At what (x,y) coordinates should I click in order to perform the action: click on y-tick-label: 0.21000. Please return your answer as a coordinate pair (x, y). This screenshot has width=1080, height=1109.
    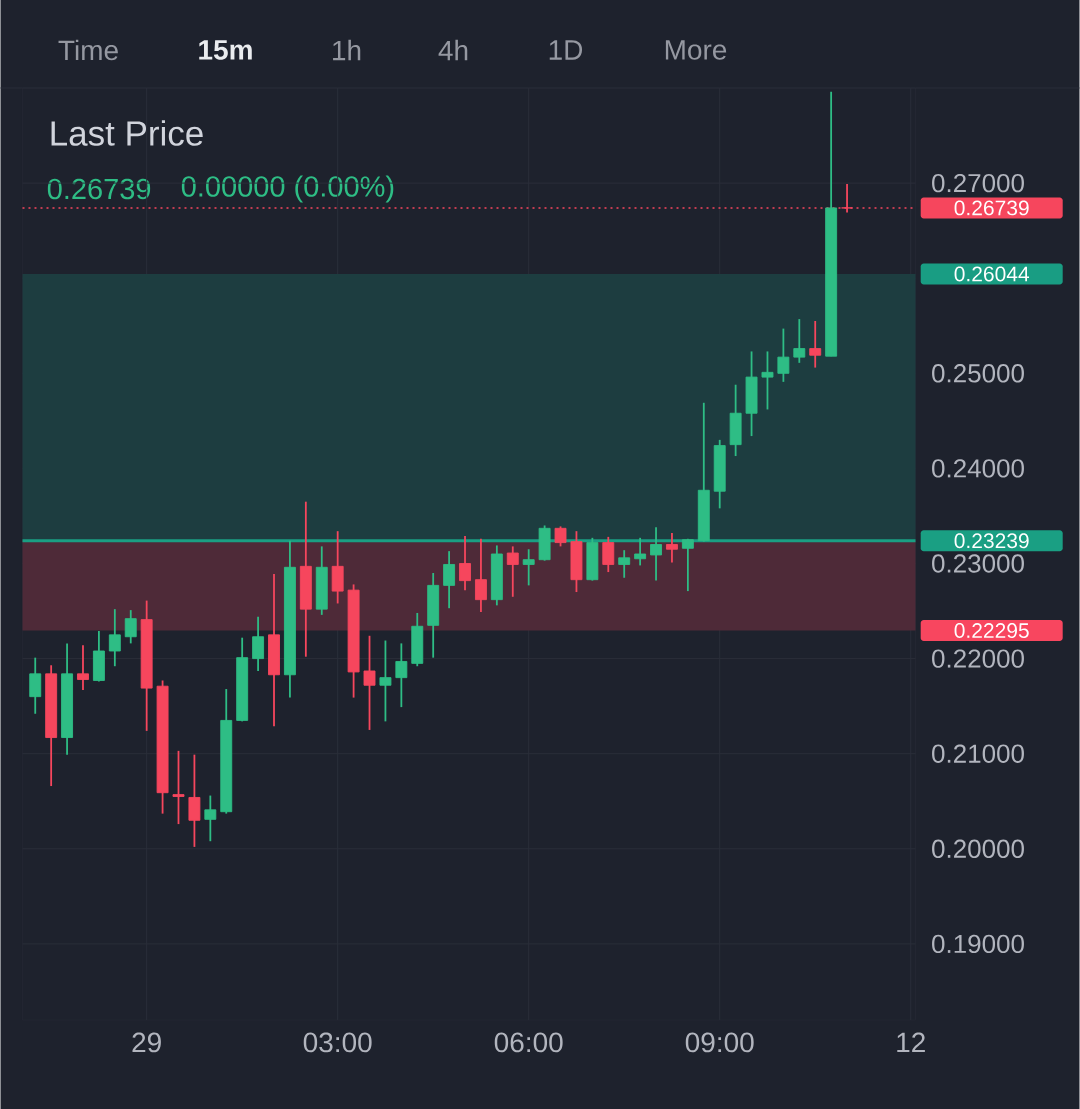
    Looking at the image, I should click on (978, 753).